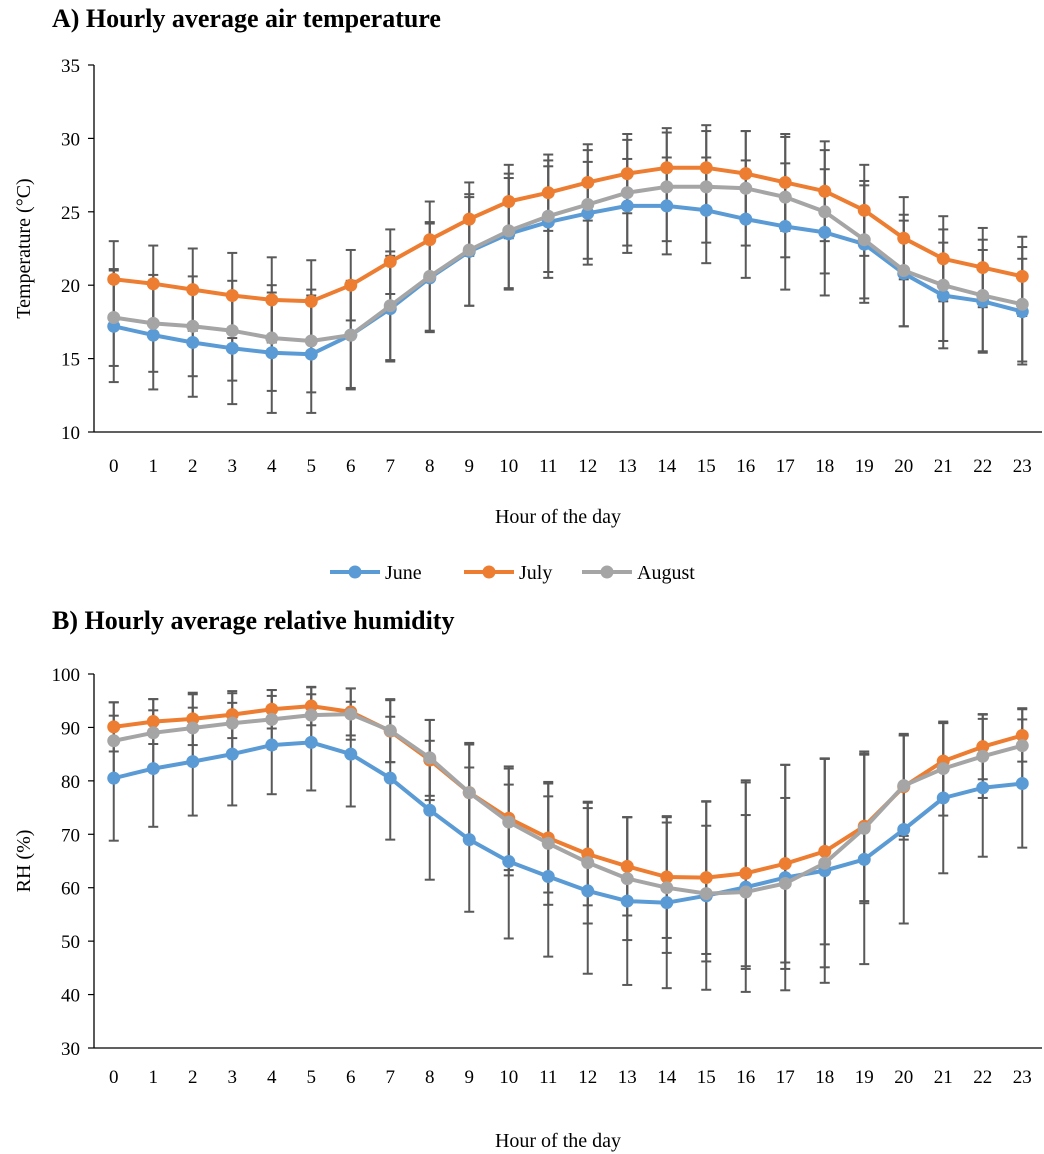 The image size is (1044, 1154). What do you see at coordinates (70, 889) in the screenshot?
I see `y-tick-label: 60` at bounding box center [70, 889].